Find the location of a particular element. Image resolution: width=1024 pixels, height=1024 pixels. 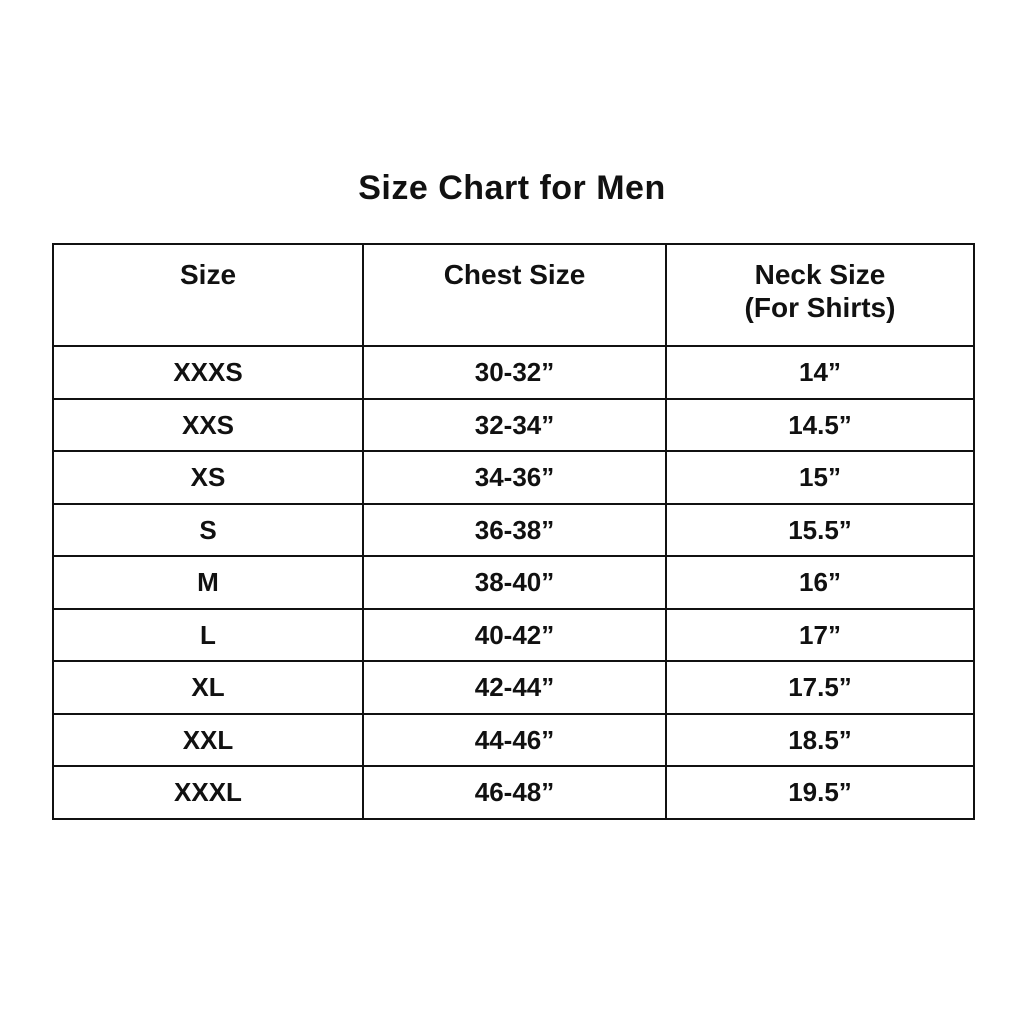

chest-size-cell: 36-38” is located at coordinates (514, 529).